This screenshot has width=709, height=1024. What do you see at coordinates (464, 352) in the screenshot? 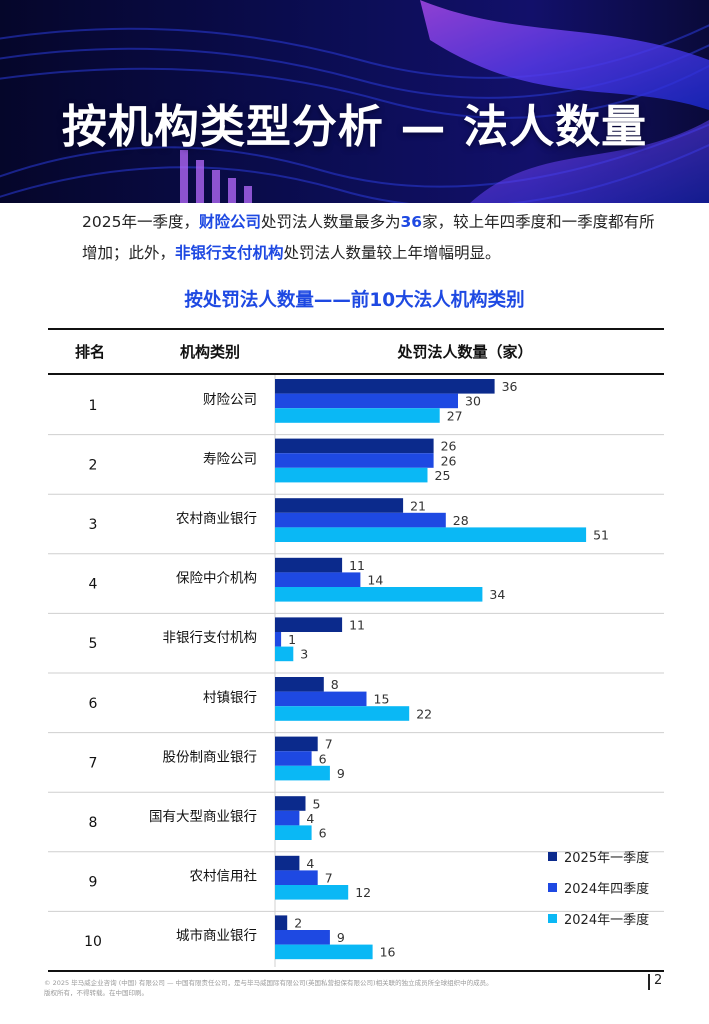
I see `header-value: 处罚法人数量（家）` at bounding box center [464, 352].